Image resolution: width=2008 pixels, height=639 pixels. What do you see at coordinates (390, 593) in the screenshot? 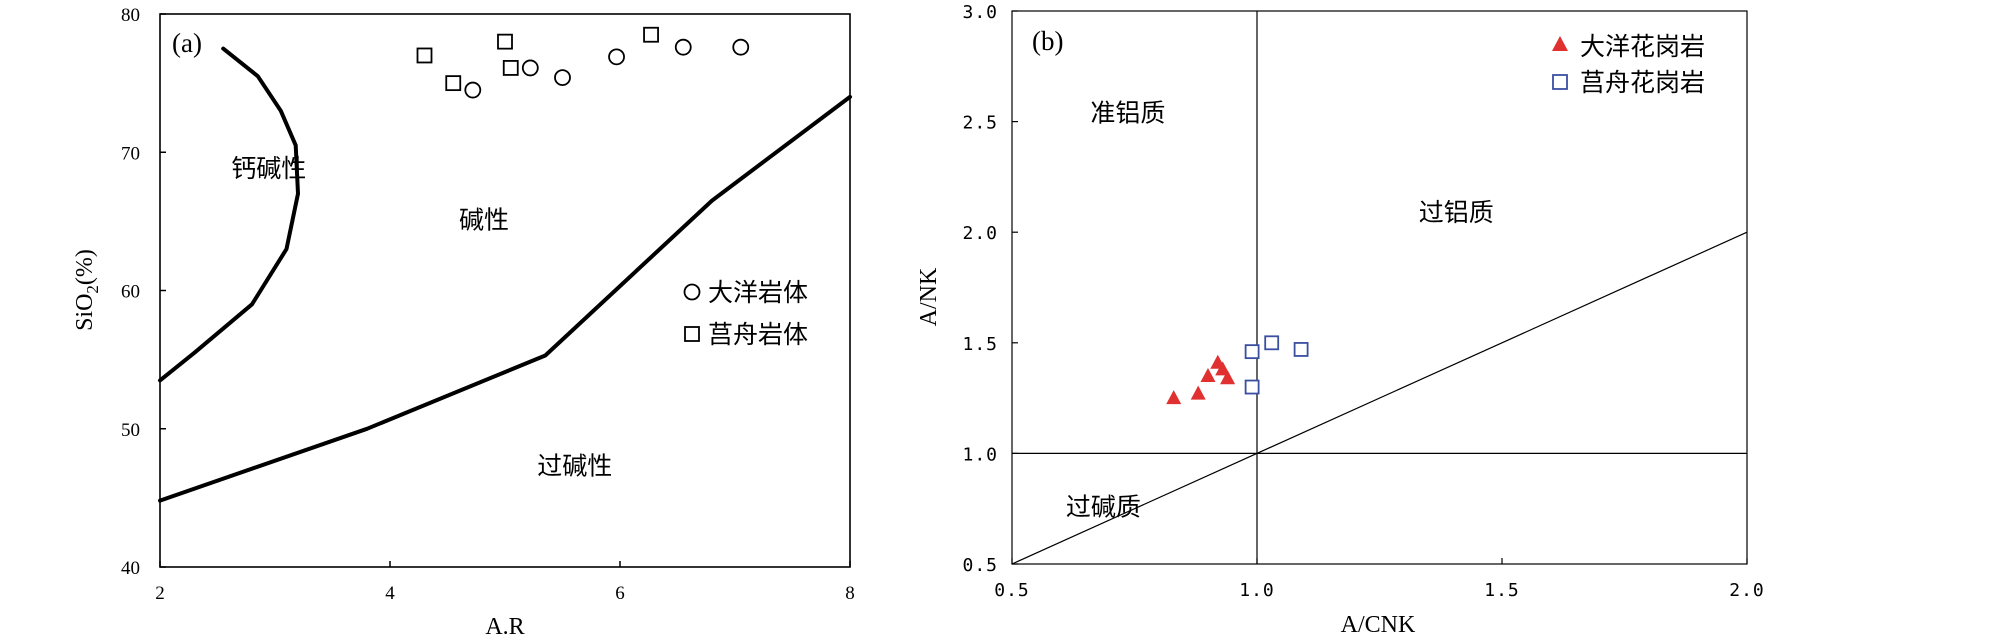
I see `x-tick-label-a-1: 4` at bounding box center [390, 593].